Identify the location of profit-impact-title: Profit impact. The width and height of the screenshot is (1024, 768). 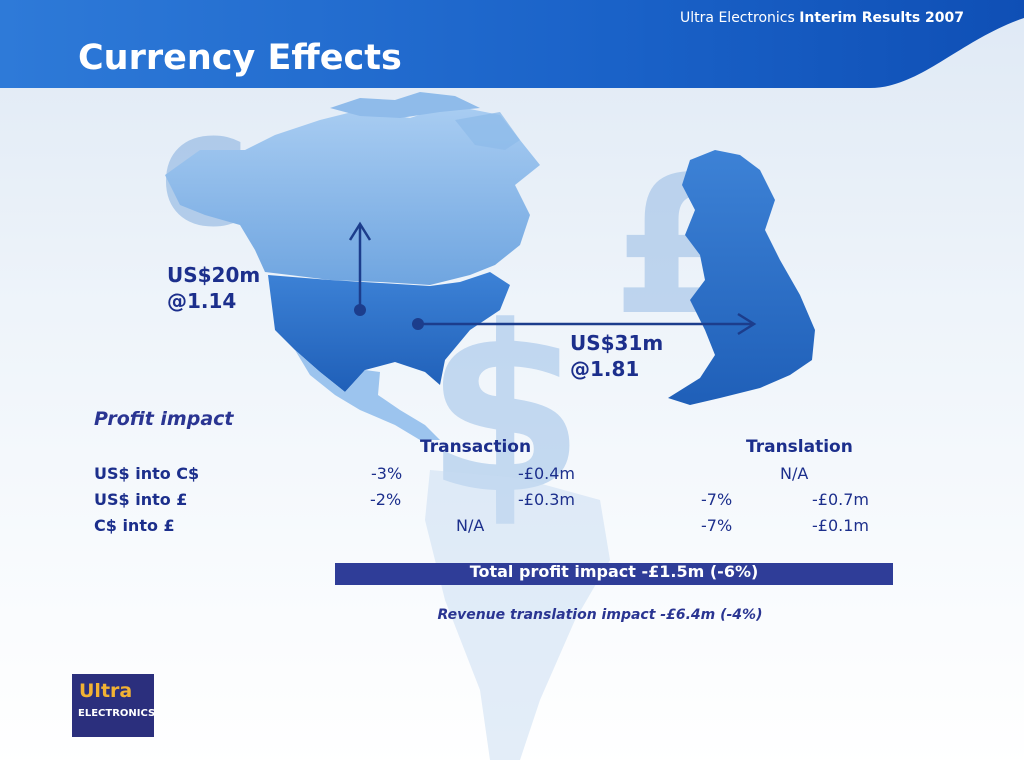
(164, 419).